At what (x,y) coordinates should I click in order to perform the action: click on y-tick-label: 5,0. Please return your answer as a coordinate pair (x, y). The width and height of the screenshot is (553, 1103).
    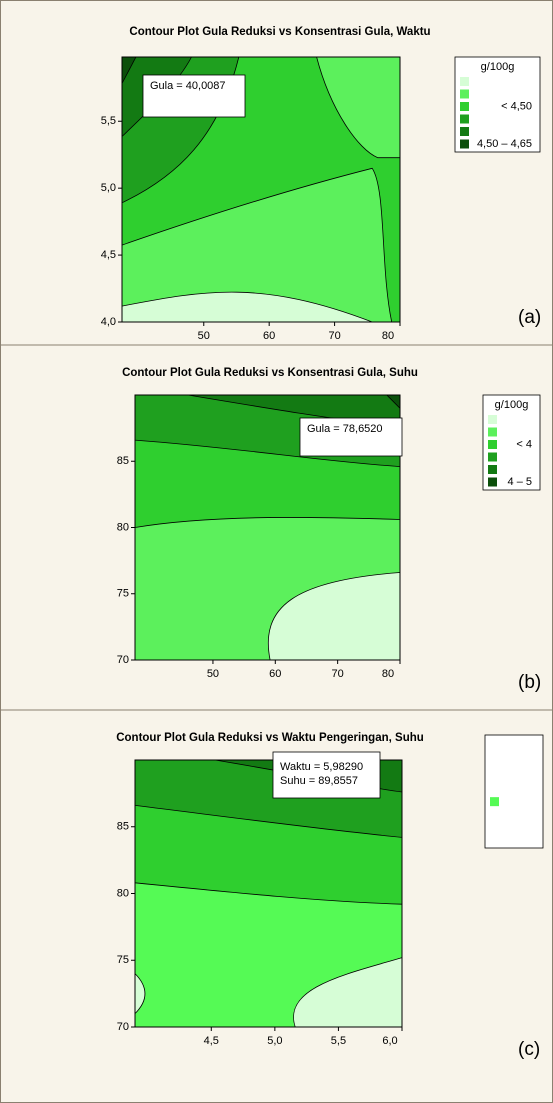
    Looking at the image, I should click on (108, 188).